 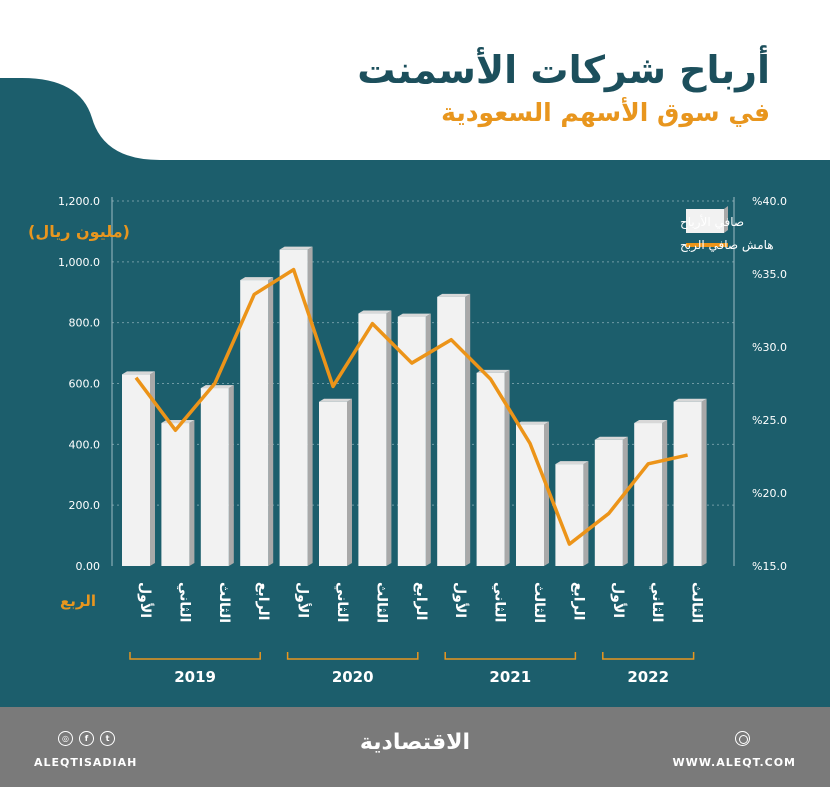 I want to click on year-label: 2021, so click(x=510, y=677).